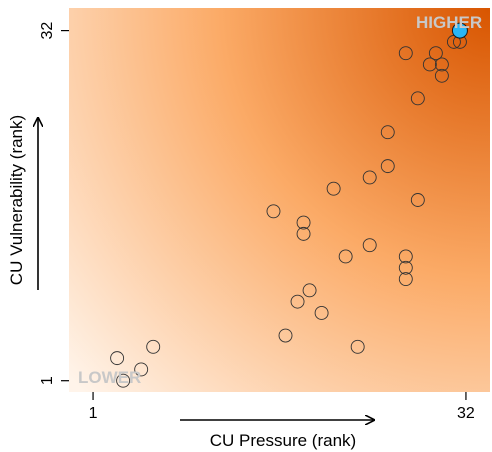 The image size is (492, 452). Describe the element at coordinates (283, 440) in the screenshot. I see `x-axis-label: CU Pressure (rank)` at that location.